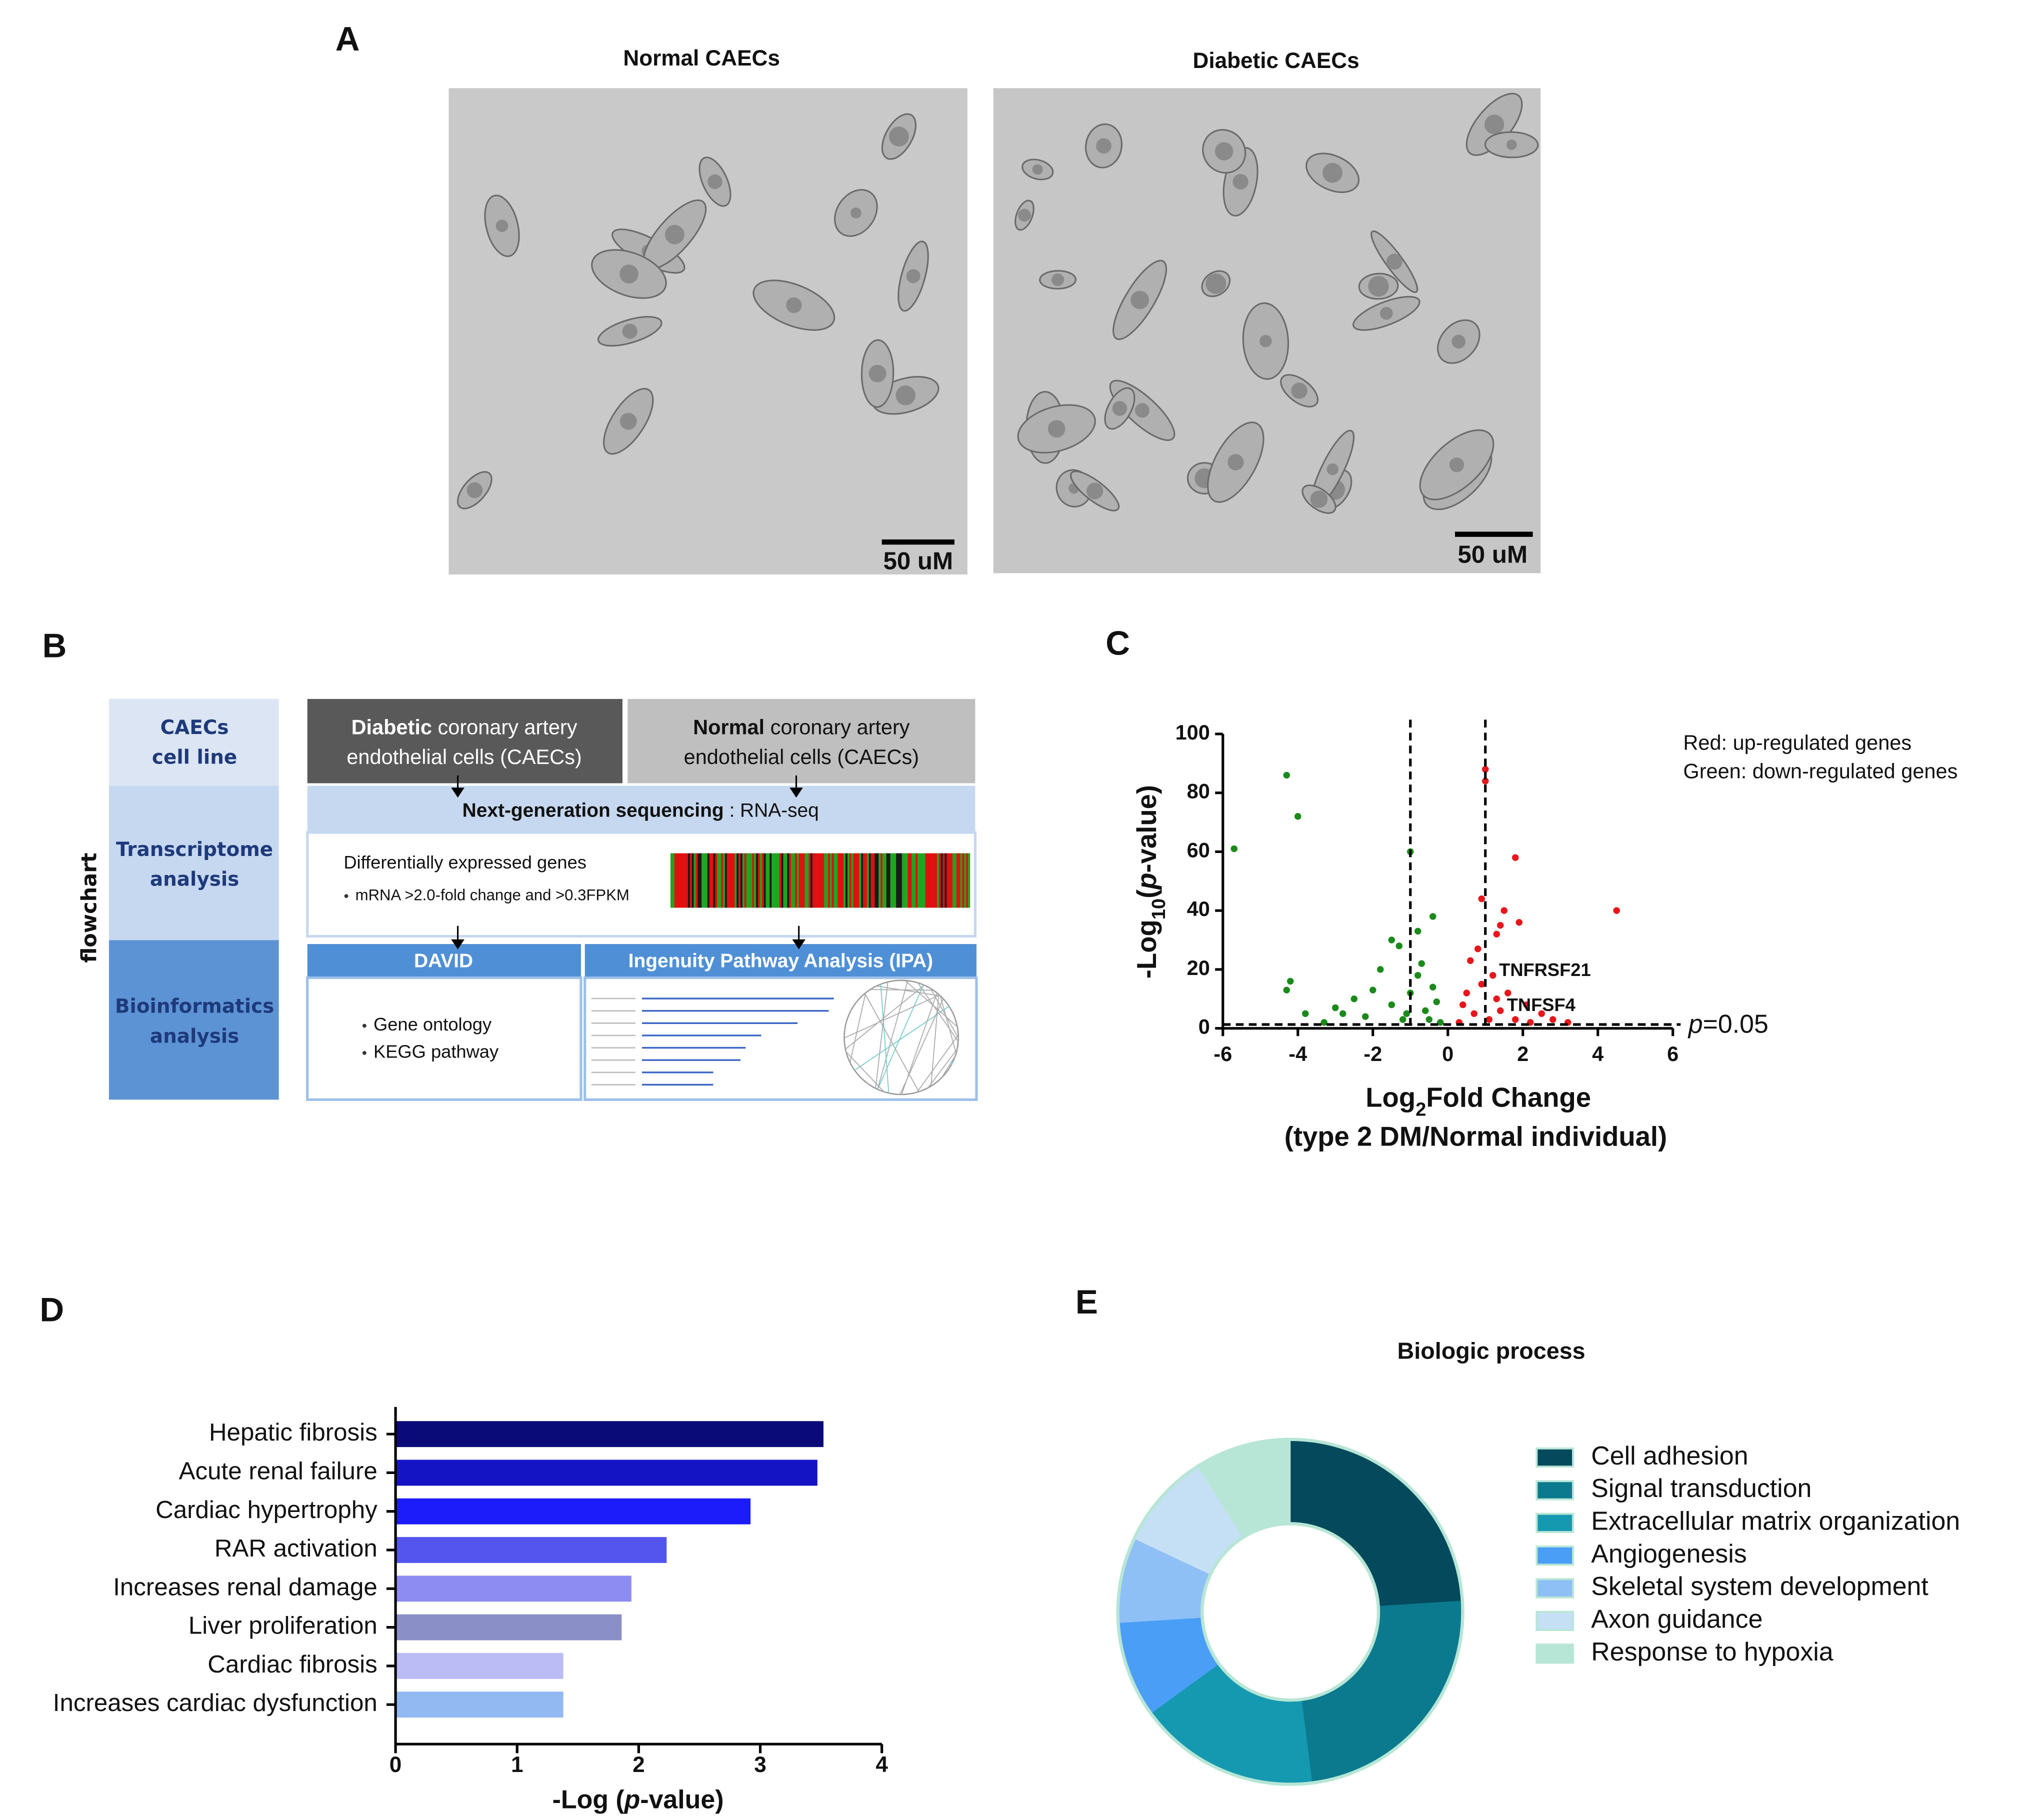 The width and height of the screenshot is (2023, 1820). What do you see at coordinates (1493, 554) in the screenshot?
I see `scale-bar-label: 50 uM` at bounding box center [1493, 554].